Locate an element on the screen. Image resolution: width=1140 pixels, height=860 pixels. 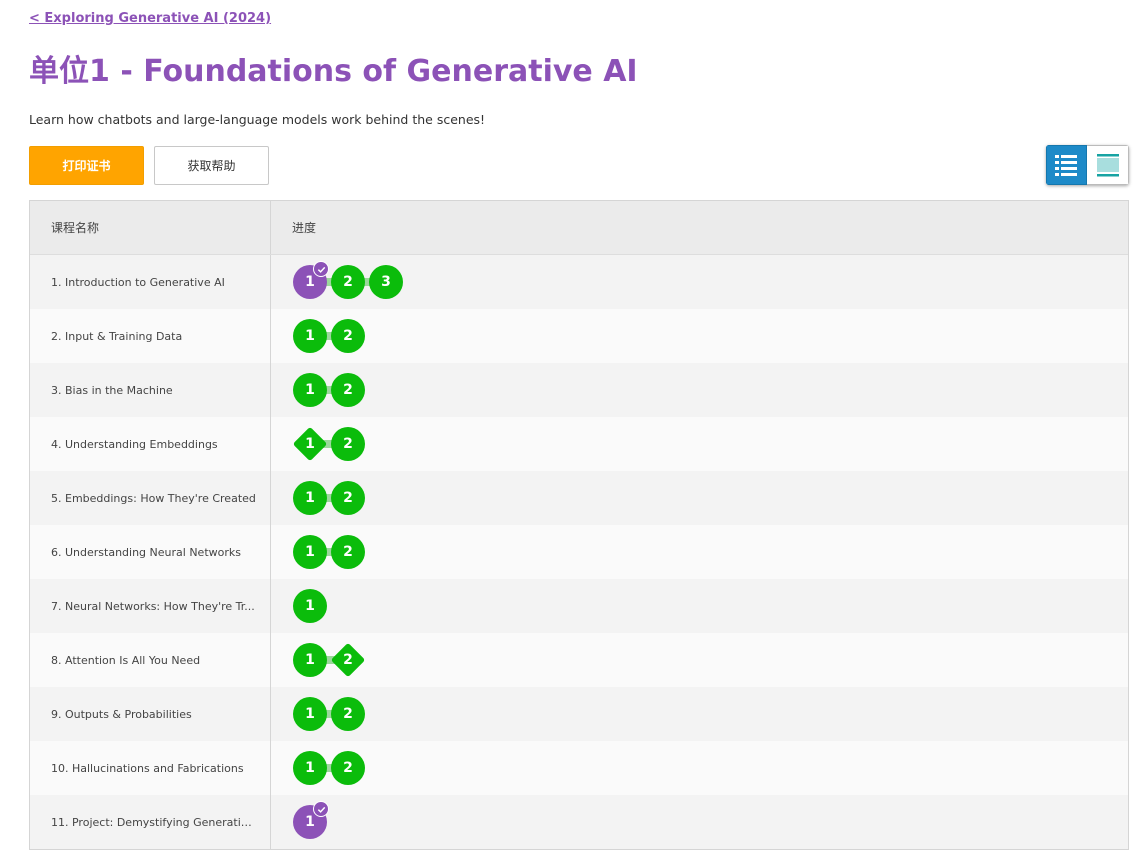
view-toggle is located at coordinates (1087, 165).